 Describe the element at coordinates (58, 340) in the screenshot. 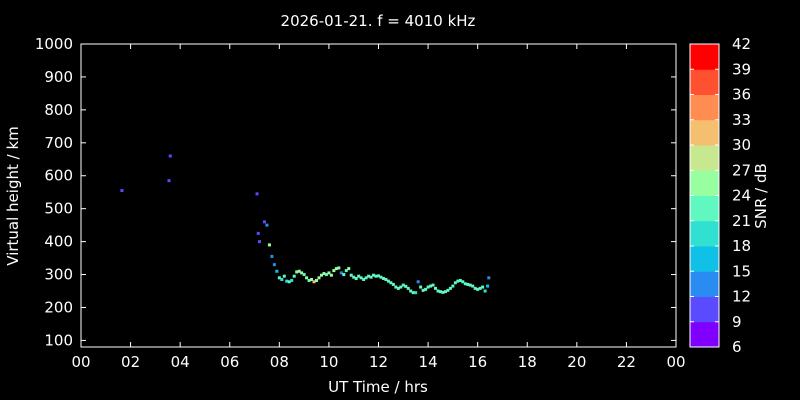

I see `y-tick-label: 100` at that location.